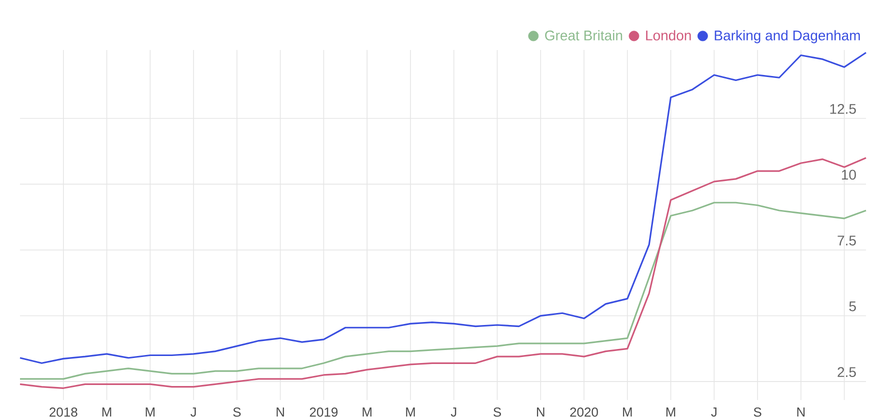  I want to click on y-tick-label: 7.5, so click(847, 241).